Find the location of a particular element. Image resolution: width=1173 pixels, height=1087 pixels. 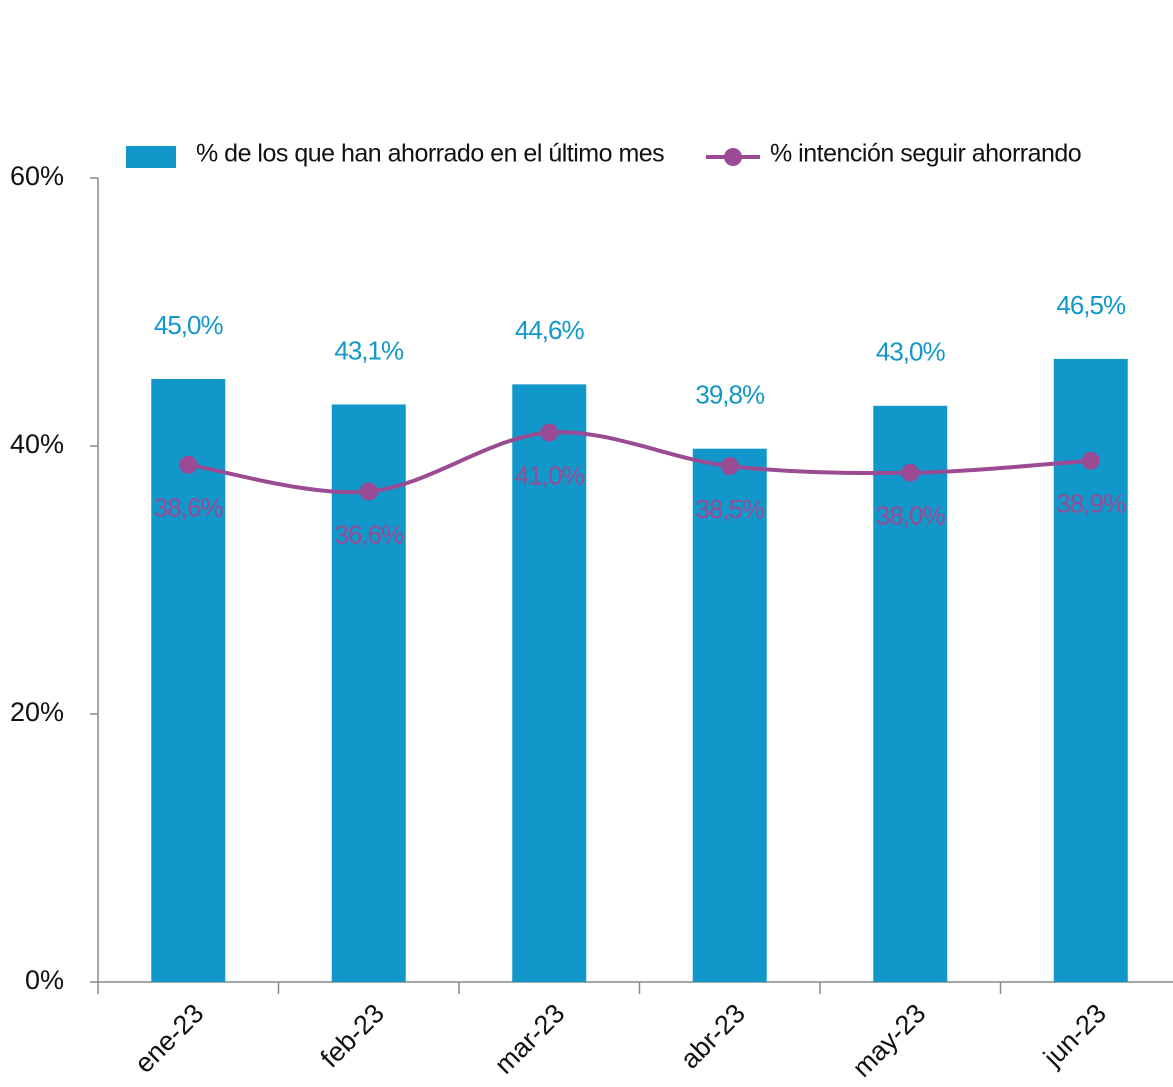

bar-value-label: 43,0% is located at coordinates (911, 352).